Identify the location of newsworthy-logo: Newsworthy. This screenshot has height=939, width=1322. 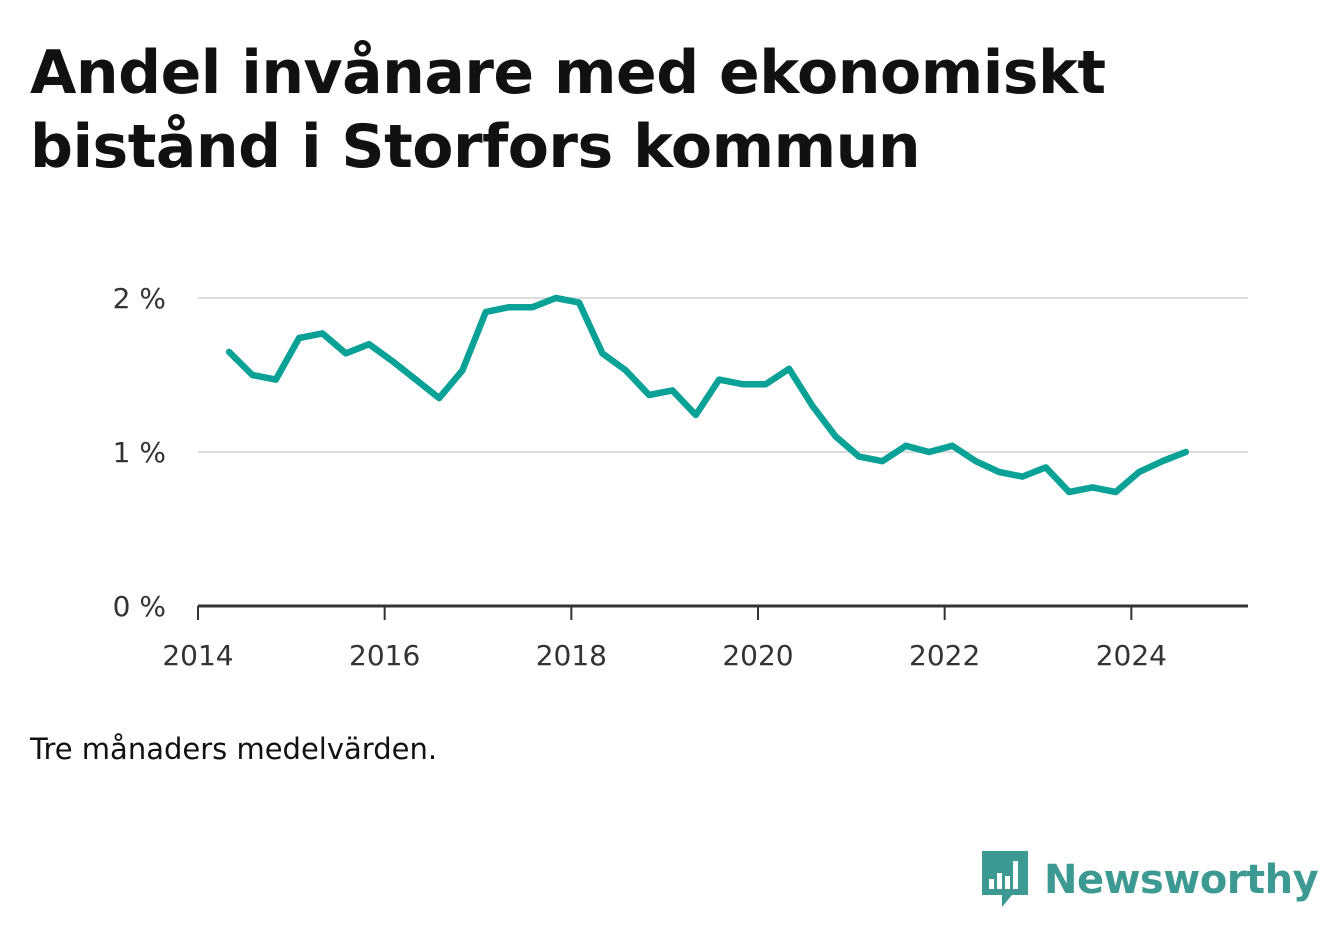
(1149, 880).